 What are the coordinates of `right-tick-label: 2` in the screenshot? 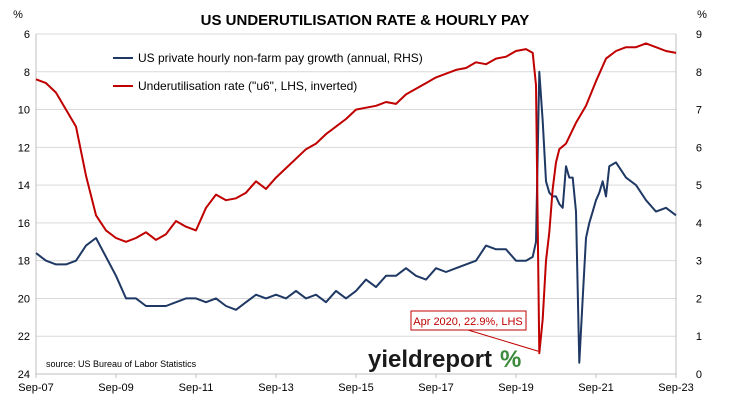 It's located at (699, 299).